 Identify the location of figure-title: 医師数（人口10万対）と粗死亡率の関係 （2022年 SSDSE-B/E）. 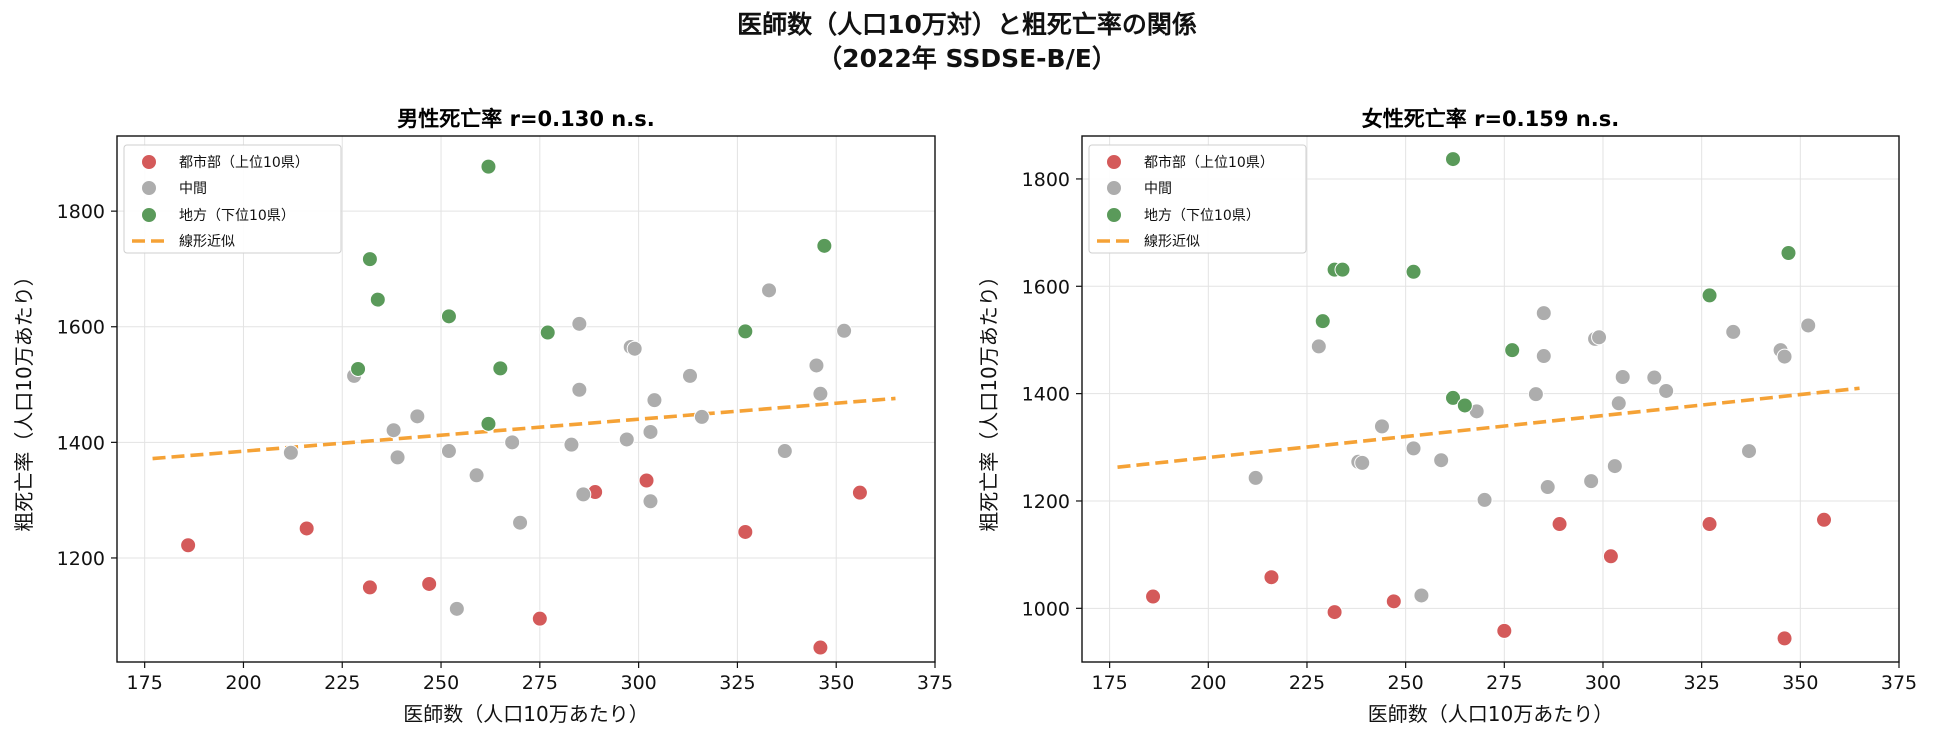
(967, 42).